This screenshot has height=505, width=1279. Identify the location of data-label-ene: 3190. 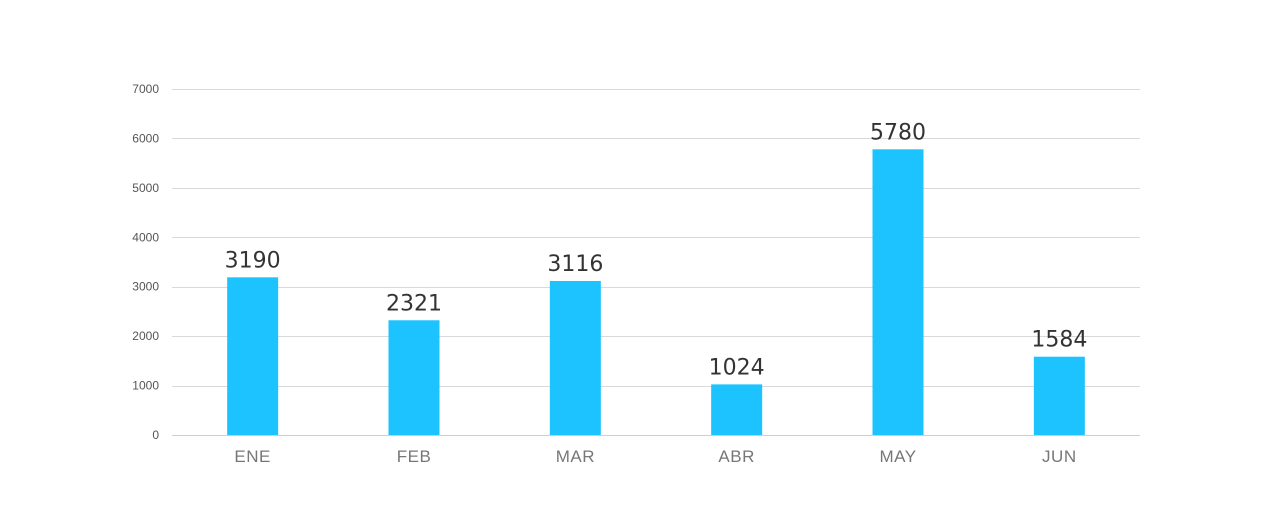
(253, 260).